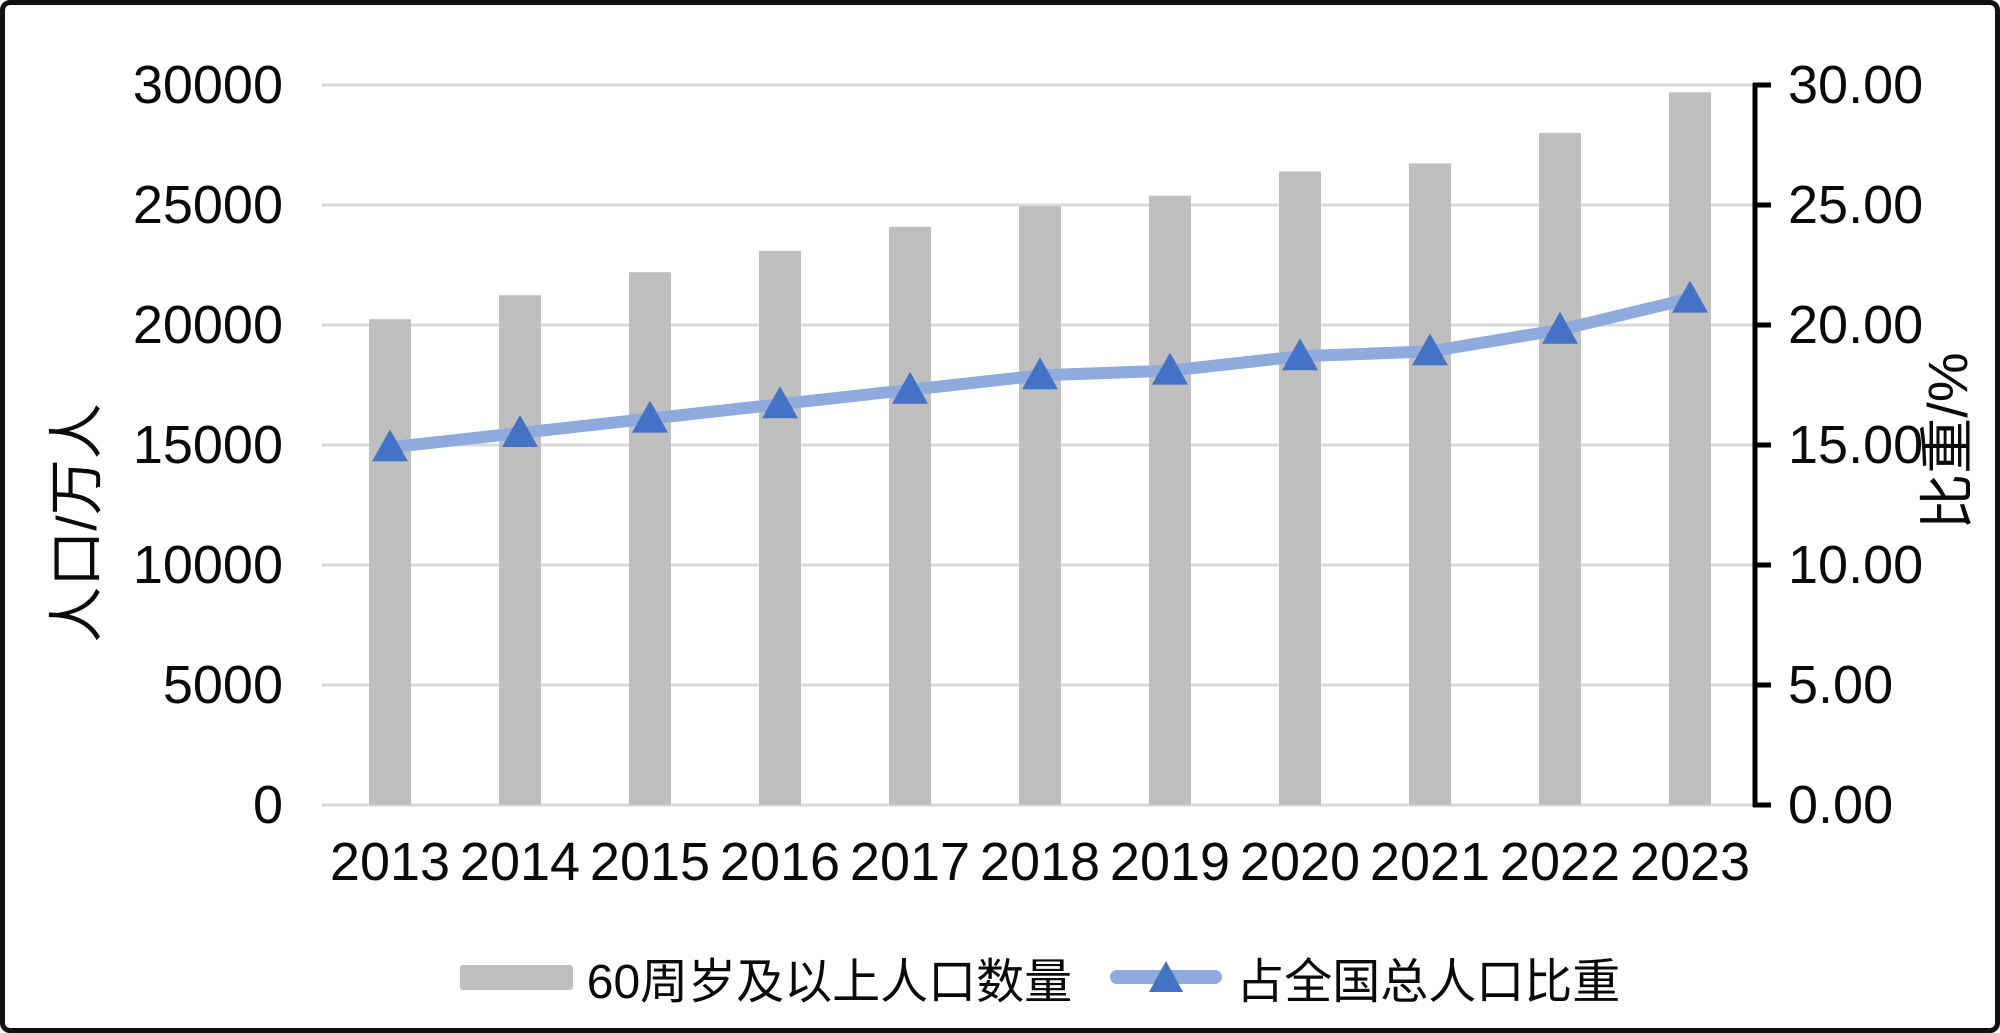  I want to click on bar-2023, so click(1690, 449).